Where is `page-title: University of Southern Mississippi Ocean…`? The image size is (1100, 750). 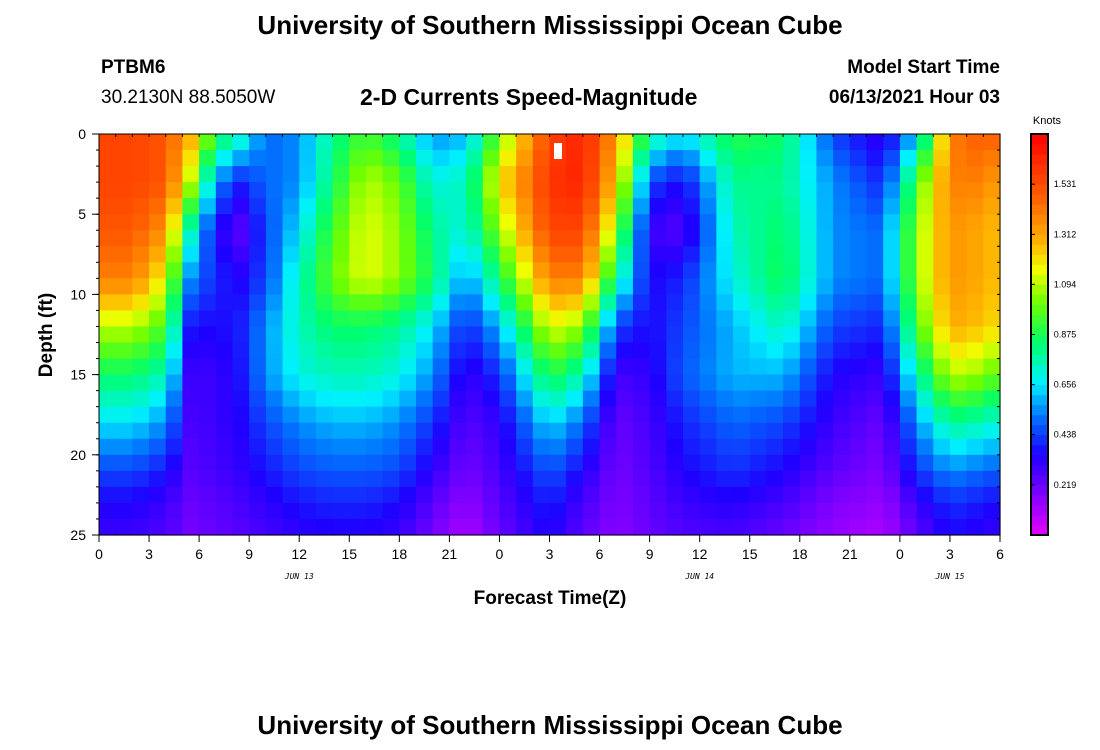 page-title: University of Southern Mississippi Ocean… is located at coordinates (550, 25).